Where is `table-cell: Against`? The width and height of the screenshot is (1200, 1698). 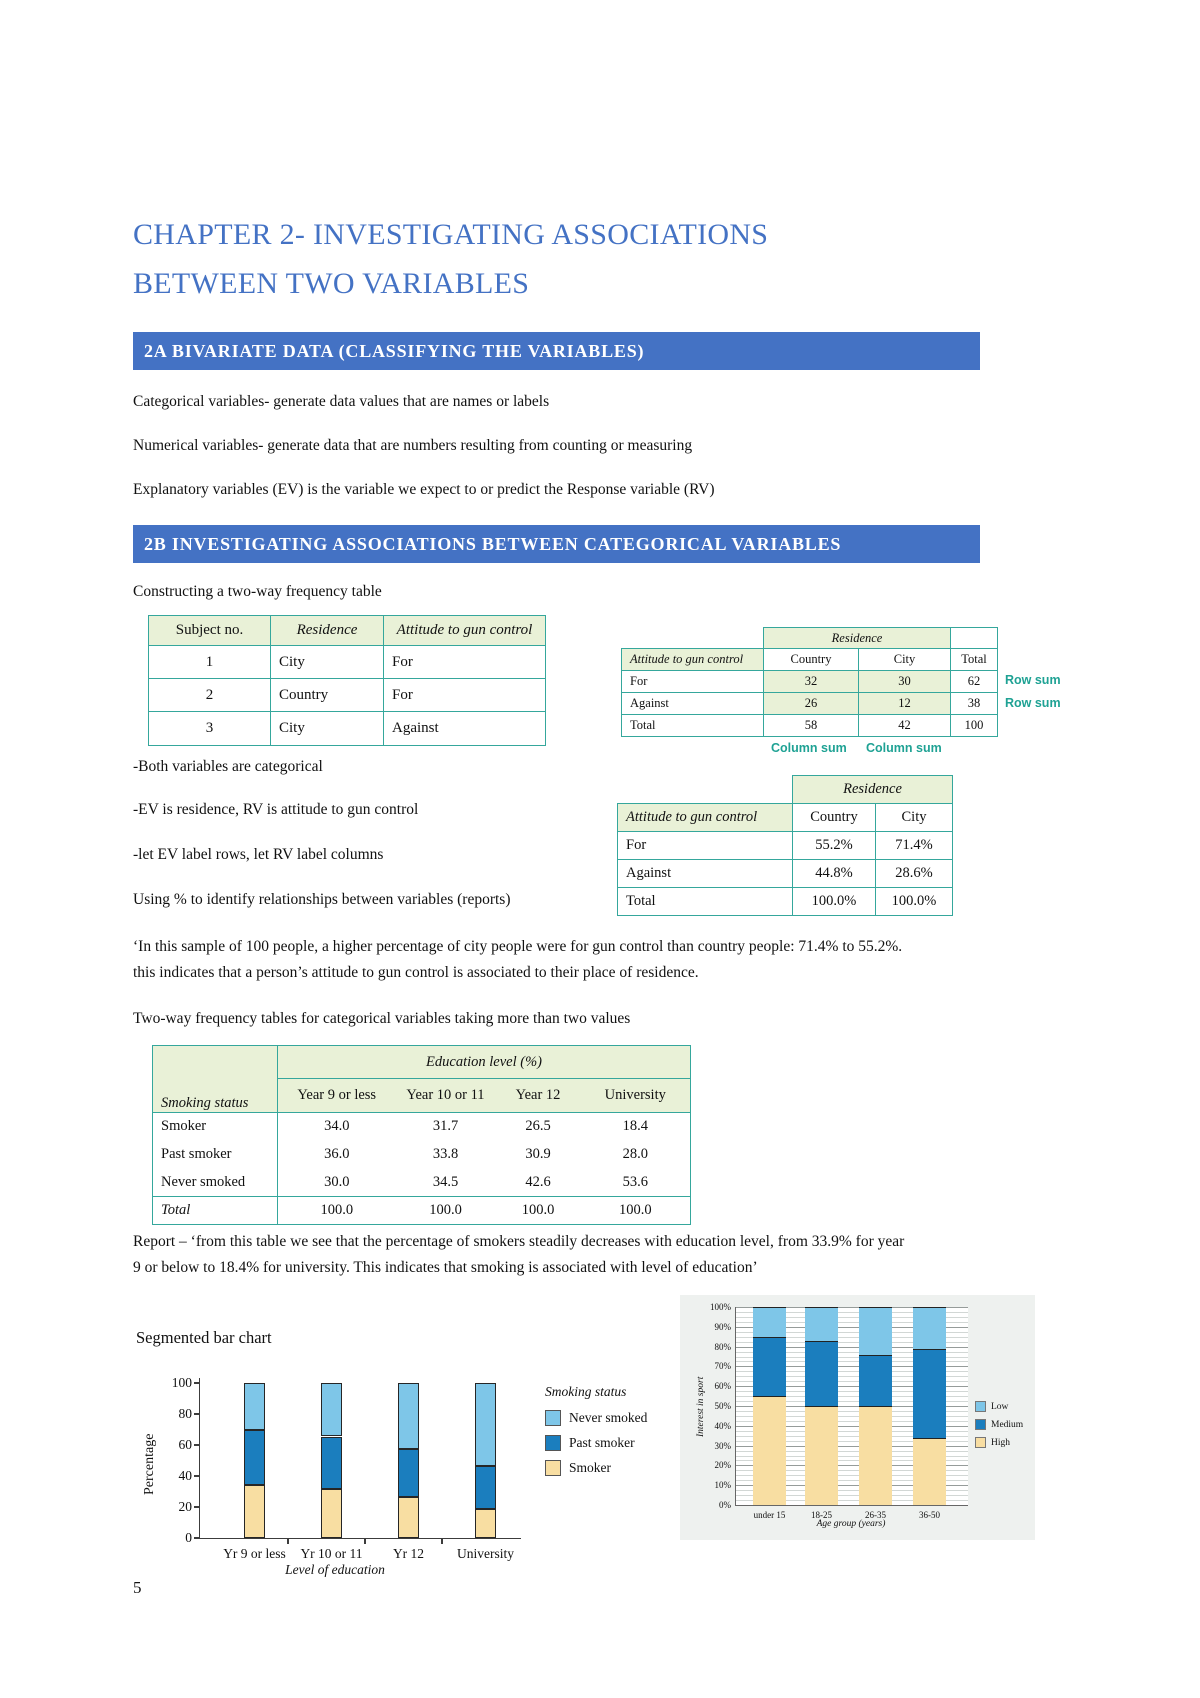
table-cell: Against is located at coordinates (705, 873).